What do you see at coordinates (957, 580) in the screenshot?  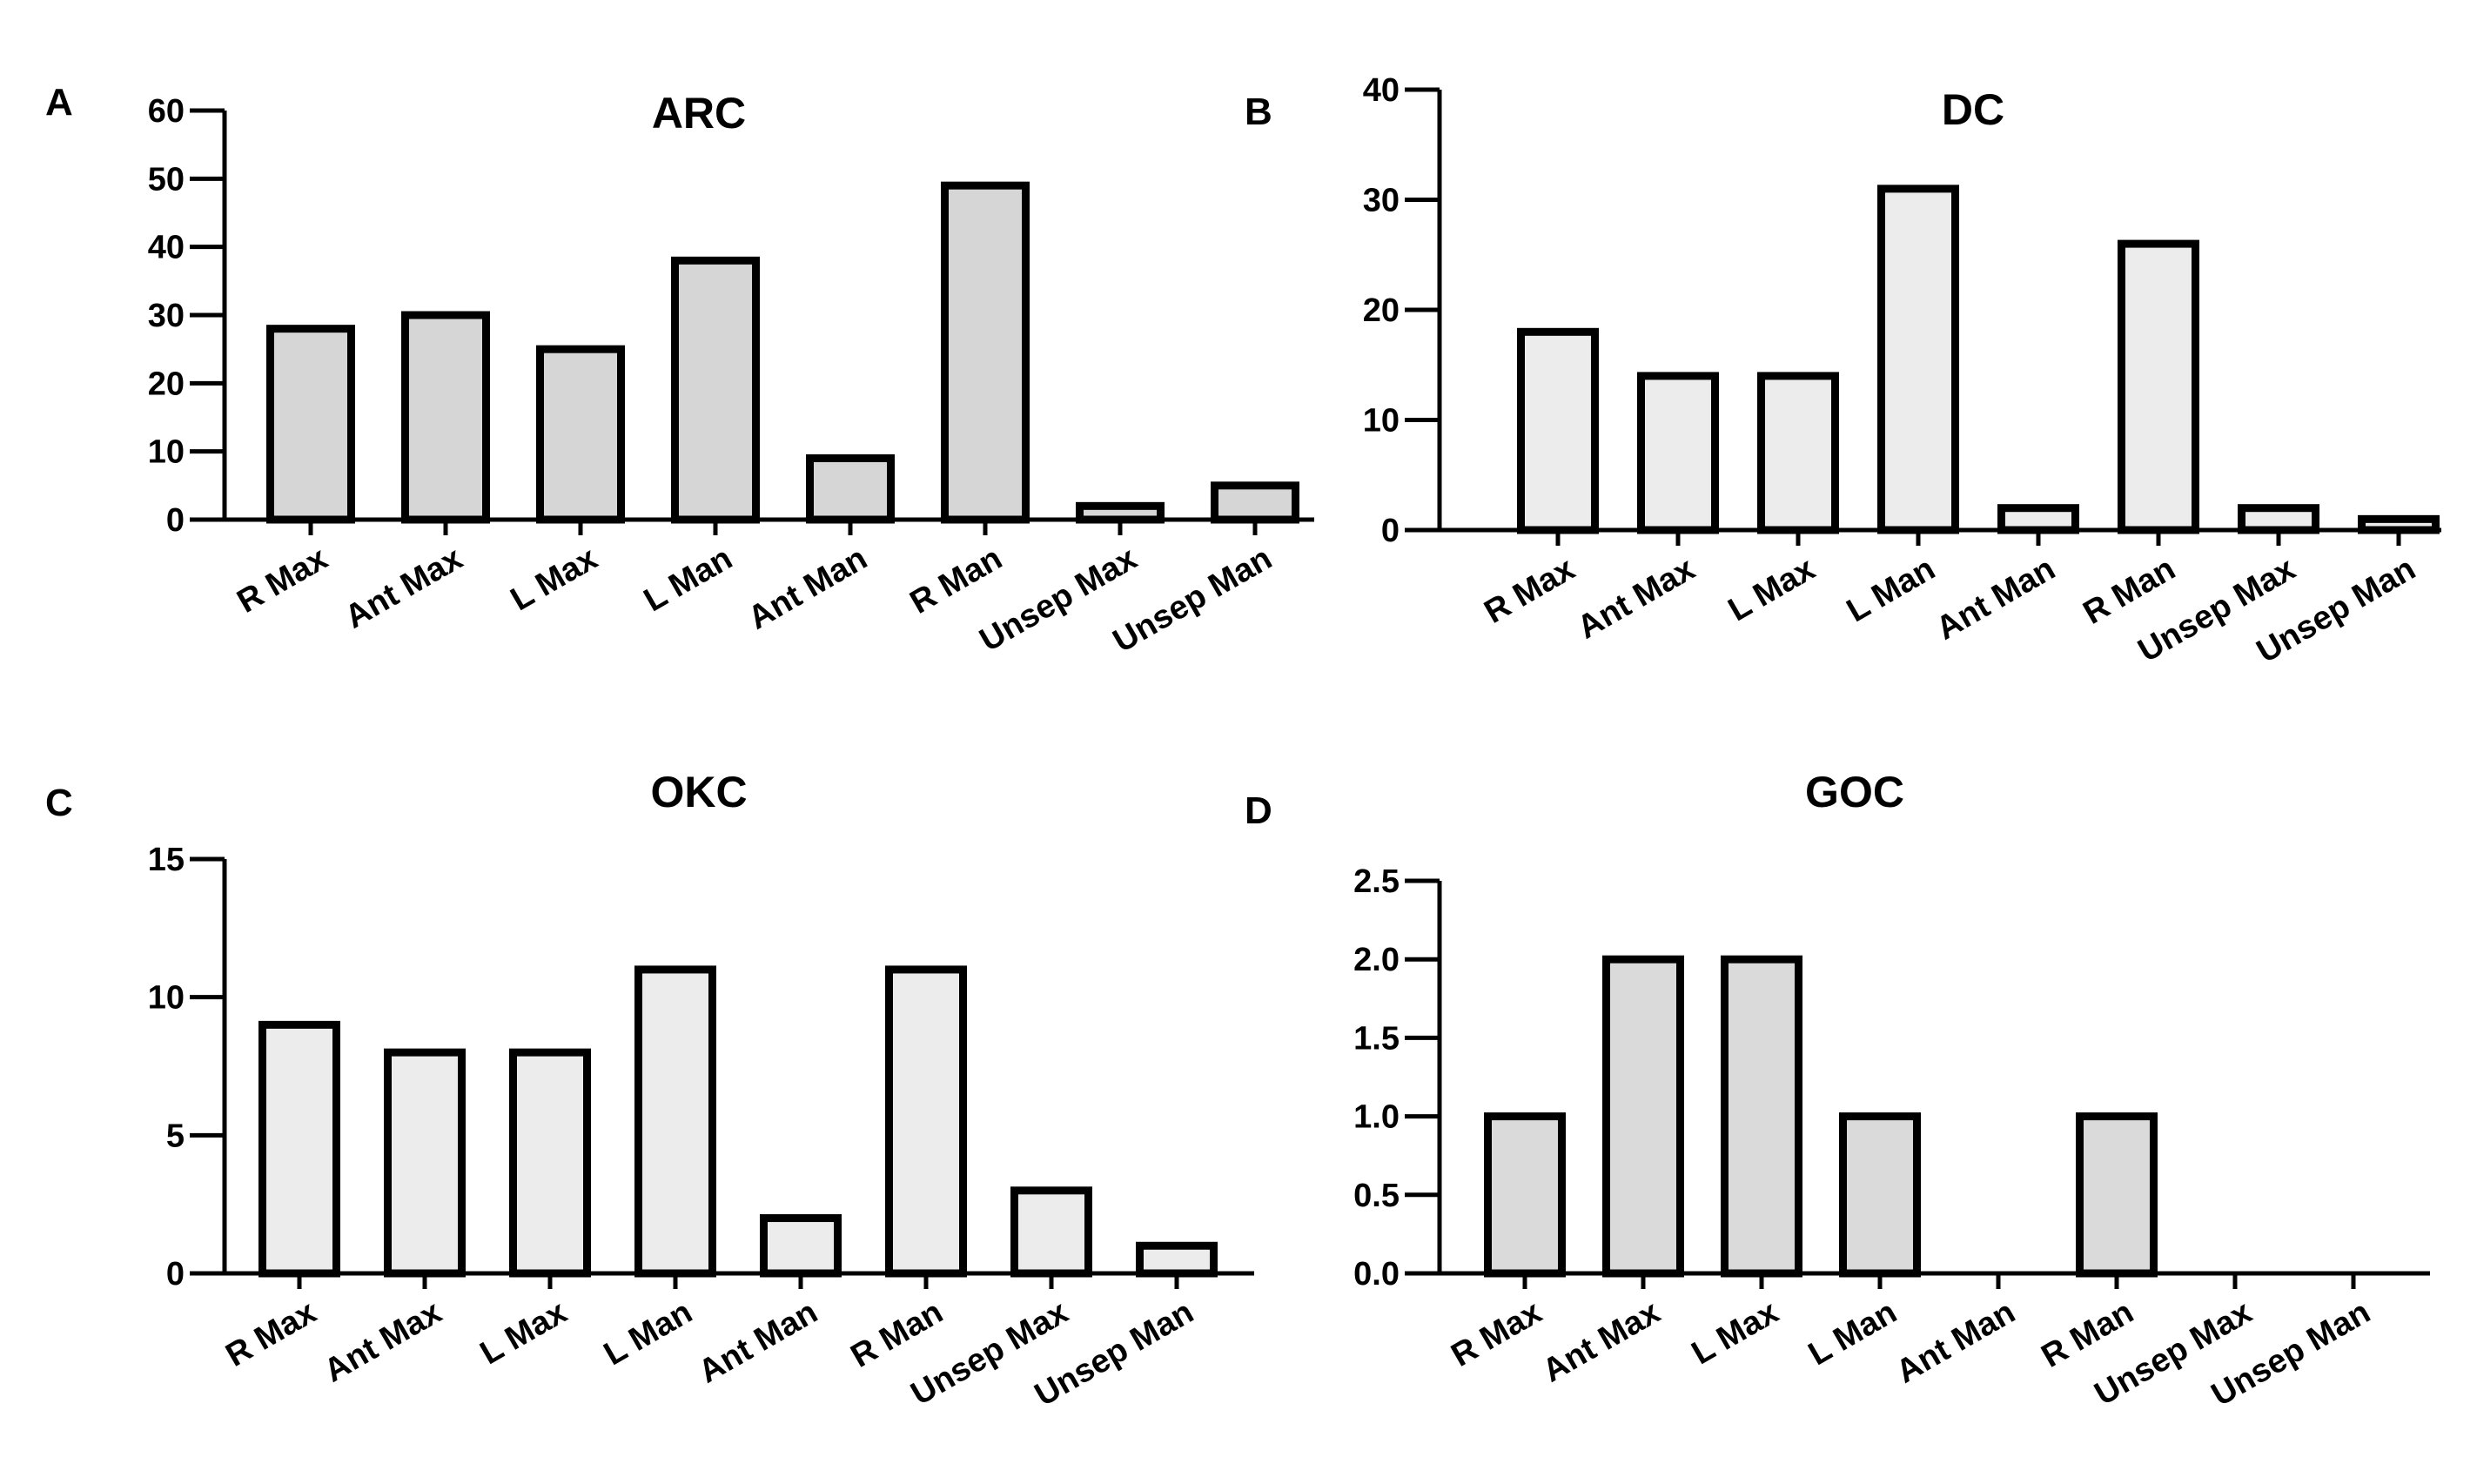 I see `x-tick-label-arc-r-man: R Man` at bounding box center [957, 580].